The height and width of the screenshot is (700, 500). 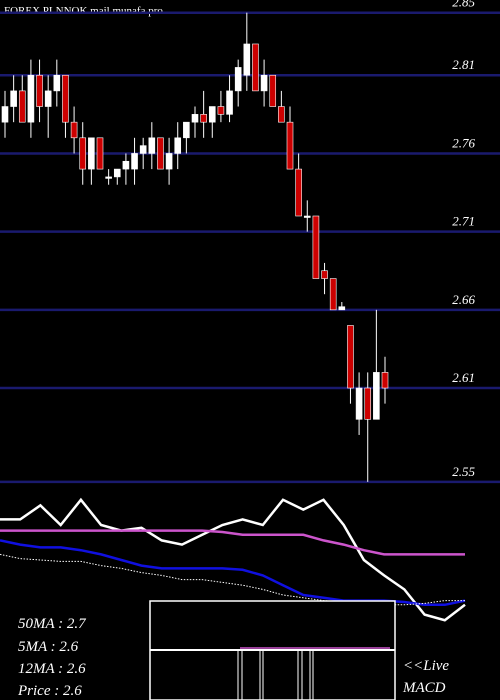 What do you see at coordinates (272, 650) in the screenshot?
I see `macd-box` at bounding box center [272, 650].